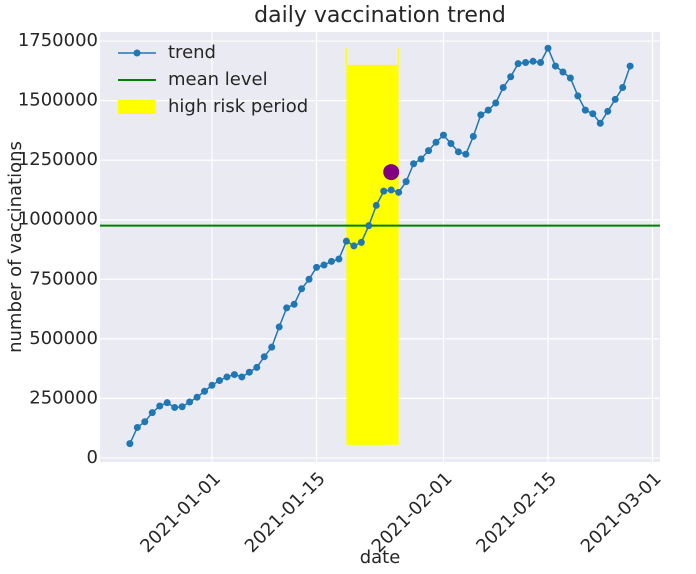  Describe the element at coordinates (238, 106) in the screenshot. I see `legend-label: high risk period` at that location.